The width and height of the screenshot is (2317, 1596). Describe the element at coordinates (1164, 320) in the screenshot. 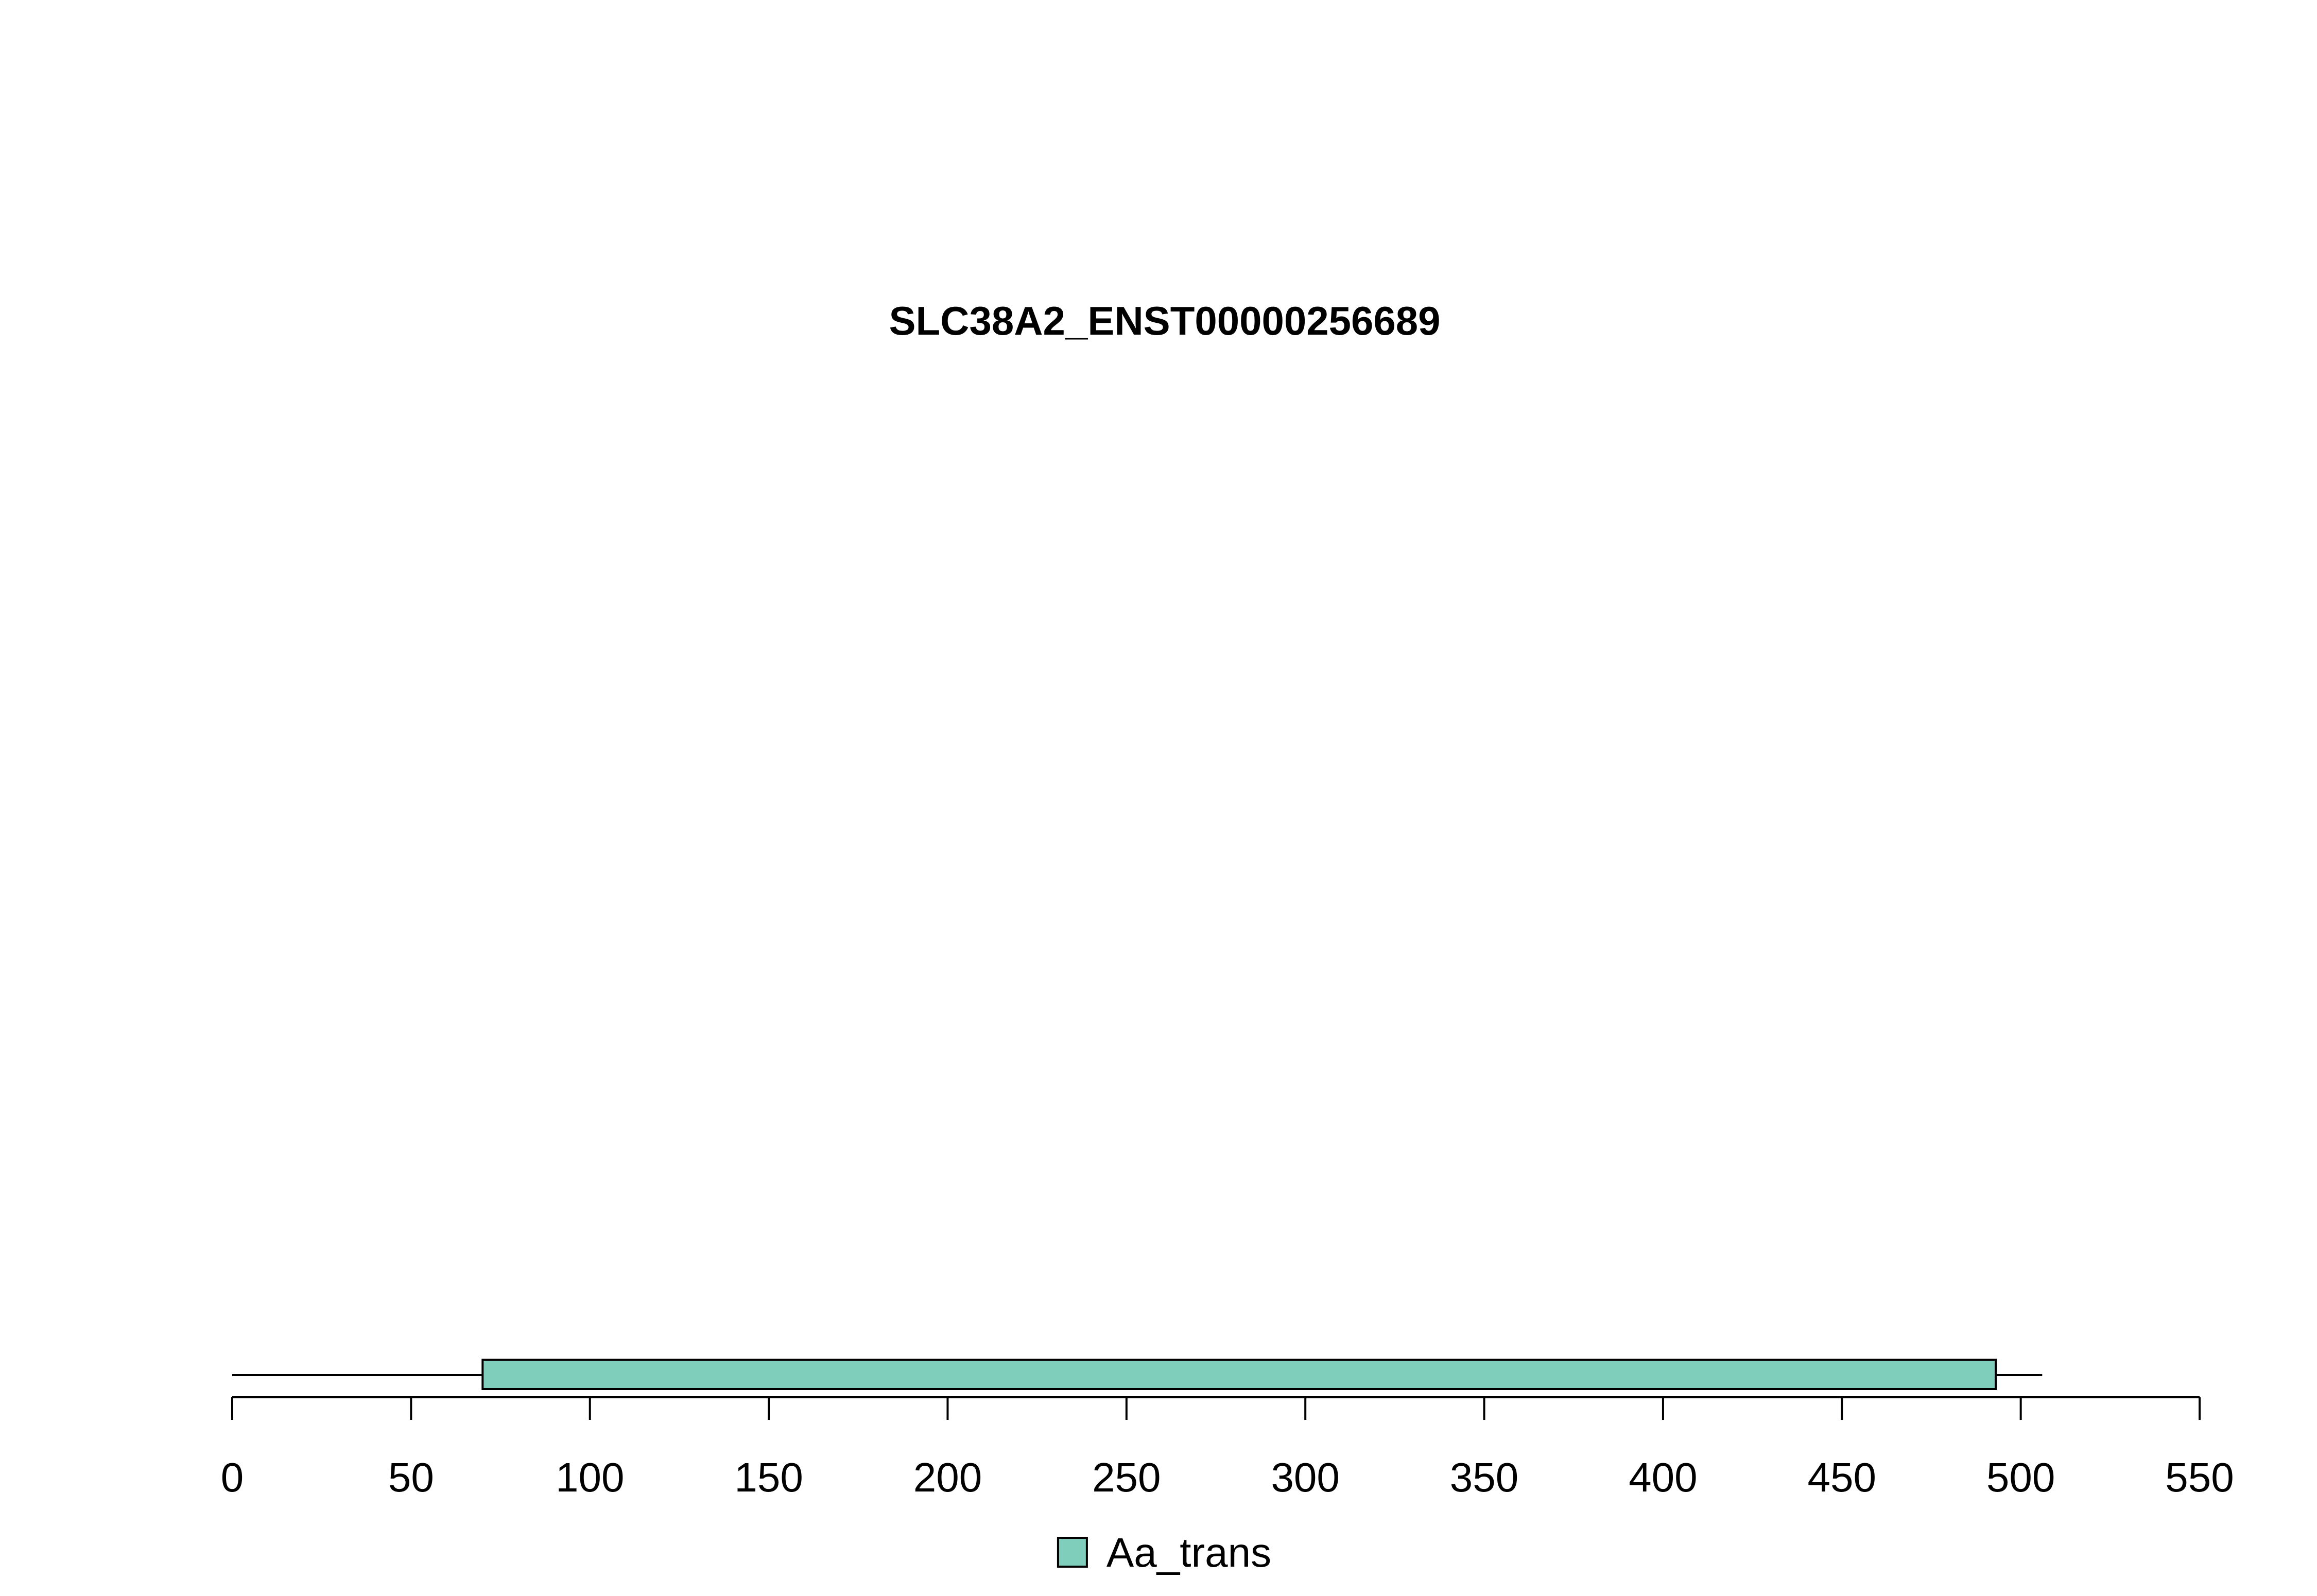

I see `chart-title: SLC38A2_ENST00000256689` at that location.